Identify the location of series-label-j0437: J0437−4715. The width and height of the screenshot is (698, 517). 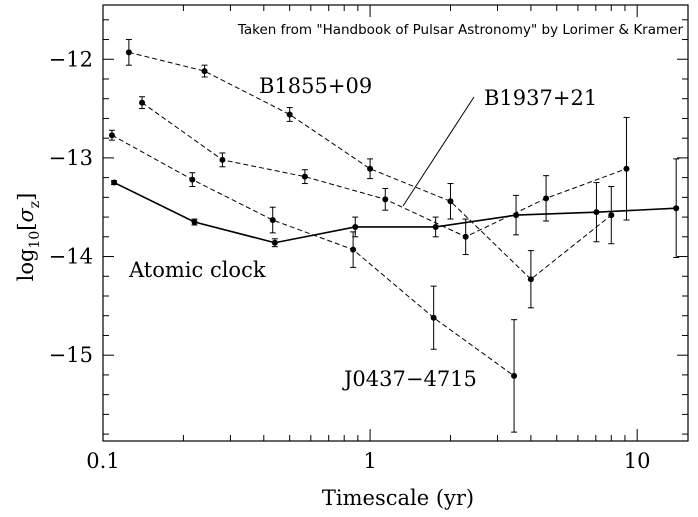
(409, 379).